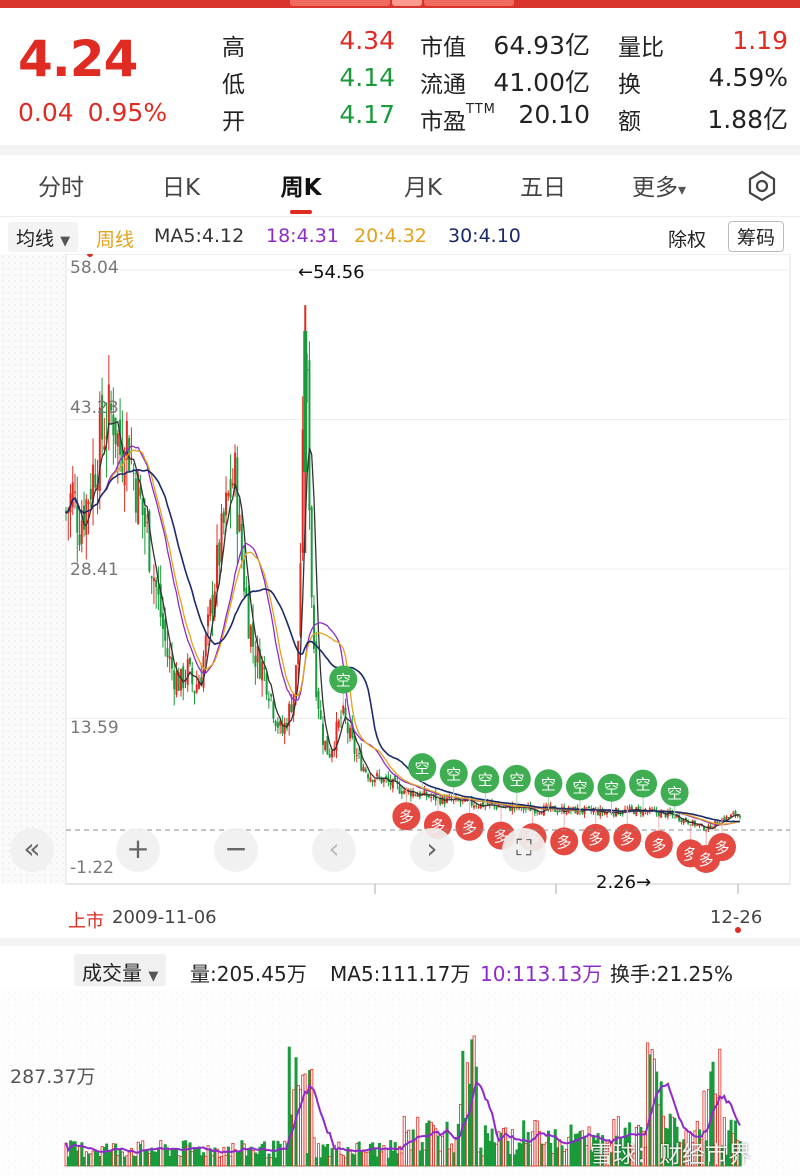 The image size is (800, 1176). I want to click on tab-more: 更多▾, so click(659, 185).